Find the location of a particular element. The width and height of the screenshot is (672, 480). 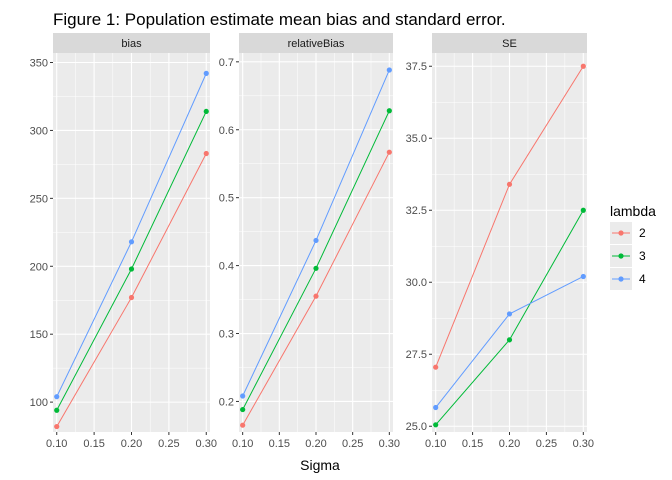

legend: lambda 2 3 4 is located at coordinates (633, 246).